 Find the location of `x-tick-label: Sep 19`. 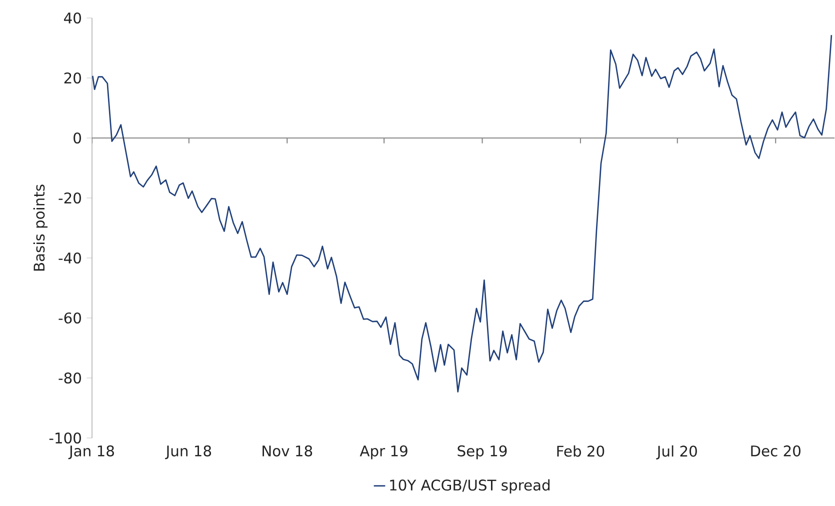

x-tick-label: Sep 19 is located at coordinates (482, 452).